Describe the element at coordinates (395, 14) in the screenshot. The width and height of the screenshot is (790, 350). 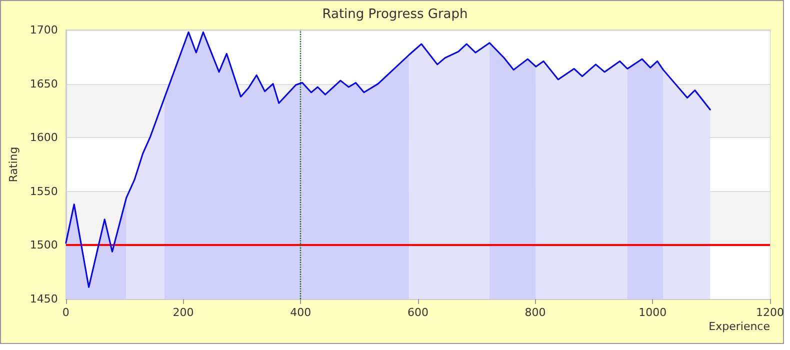
I see `chart-title: Rating Progress Graph` at that location.